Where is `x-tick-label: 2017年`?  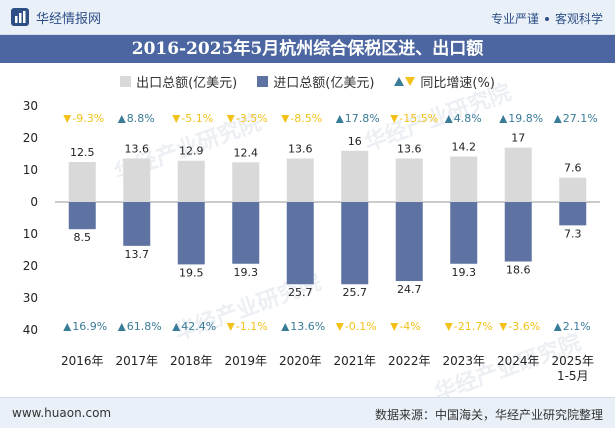 x-tick-label: 2017年 is located at coordinates (136, 361).